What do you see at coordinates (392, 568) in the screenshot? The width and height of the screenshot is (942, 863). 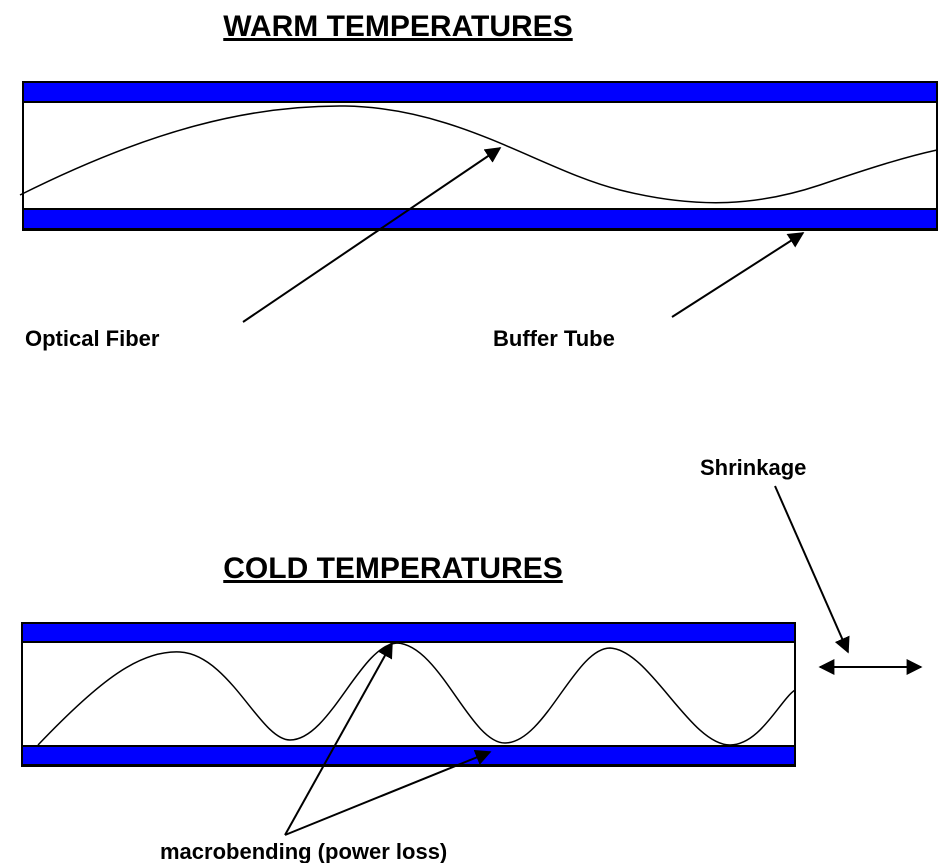 I see `cold-title: COLD TEMPERATURES` at bounding box center [392, 568].